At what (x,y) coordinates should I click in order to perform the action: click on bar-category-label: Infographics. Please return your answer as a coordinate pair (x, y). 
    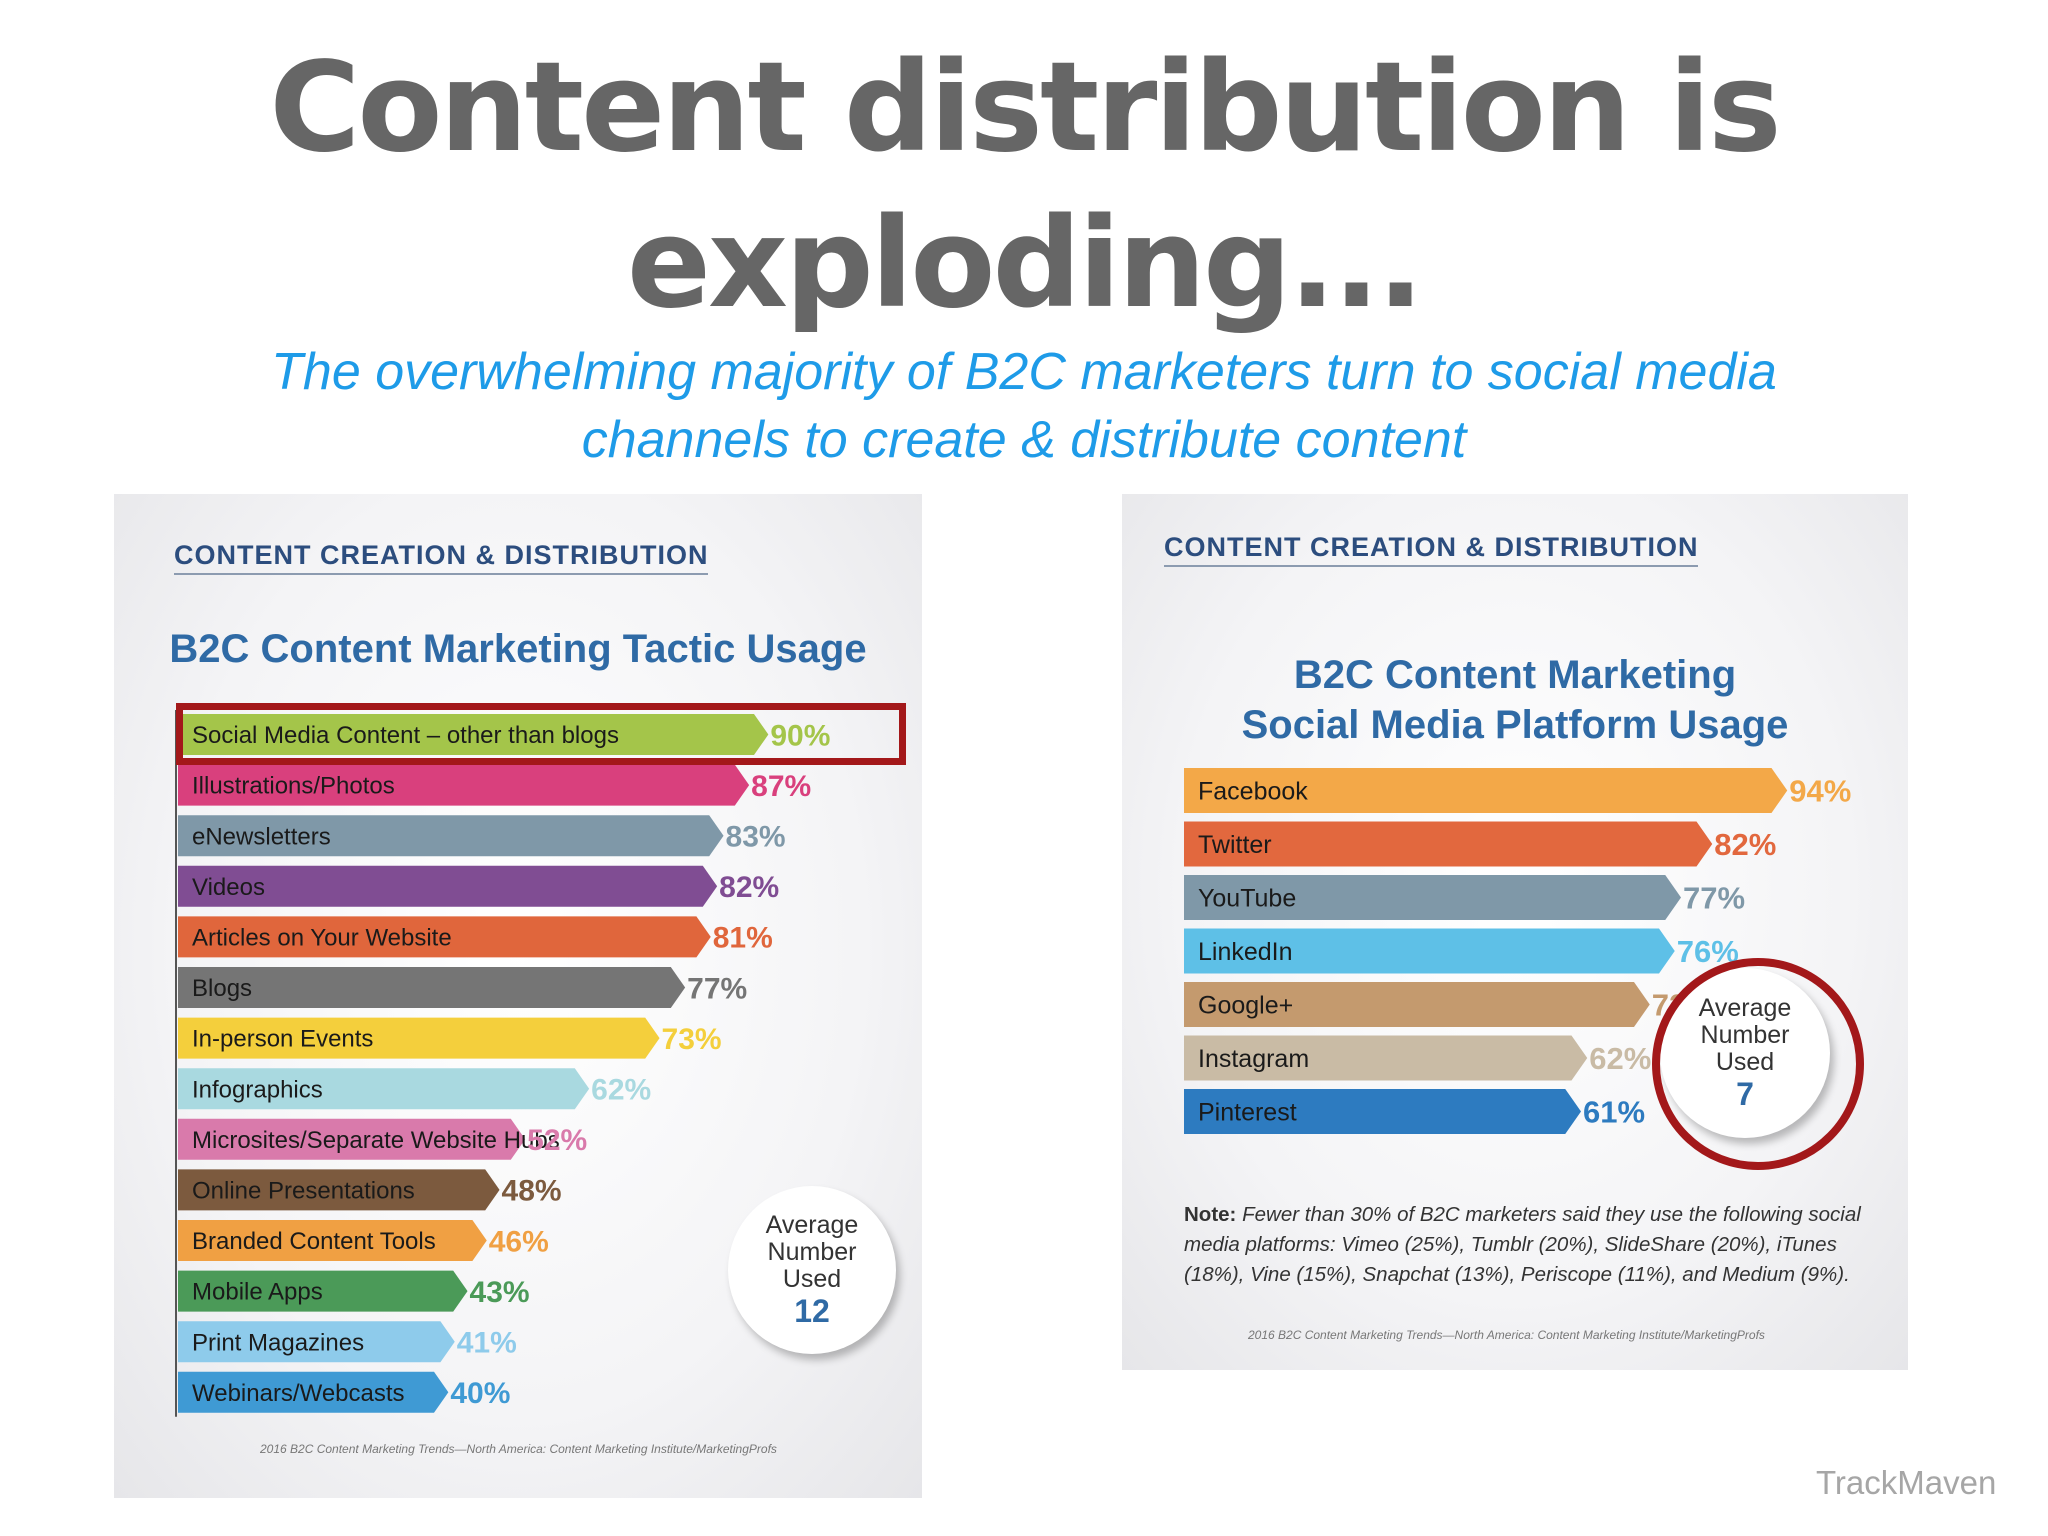
    Looking at the image, I should click on (257, 1089).